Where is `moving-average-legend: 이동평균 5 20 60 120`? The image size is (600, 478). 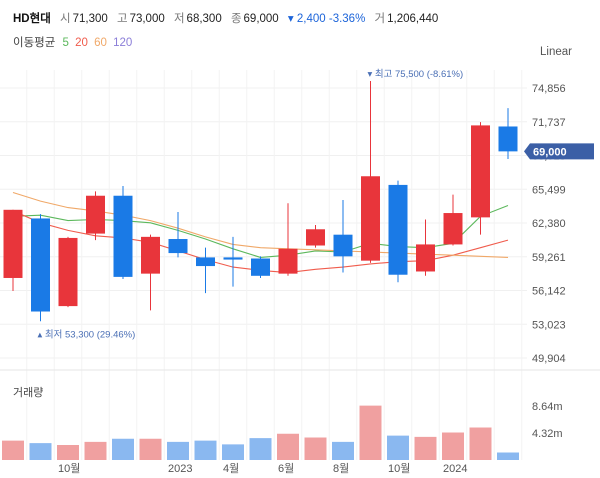
moving-average-legend: 이동평균 5 20 60 120 is located at coordinates (74, 42).